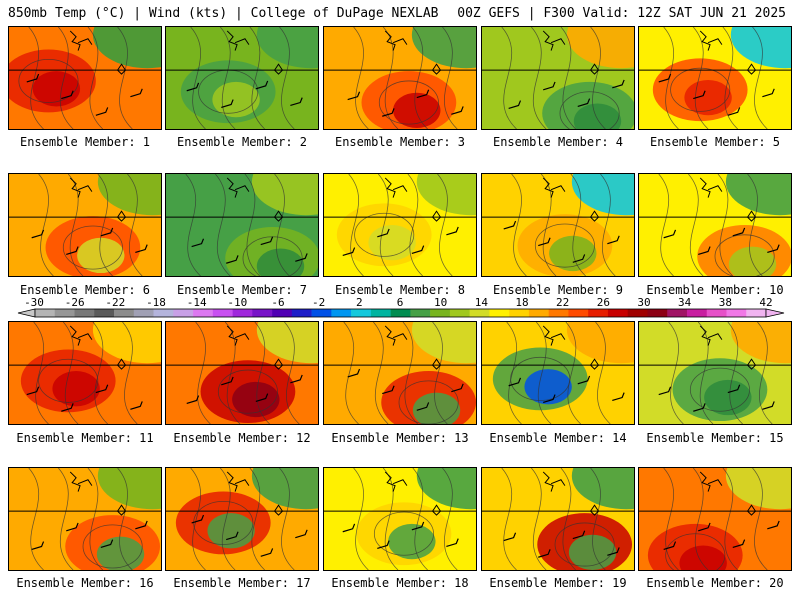 The image size is (800, 600). Describe the element at coordinates (400, 583) in the screenshot. I see `ensemble-member-label: Ensemble Member: 18` at that location.